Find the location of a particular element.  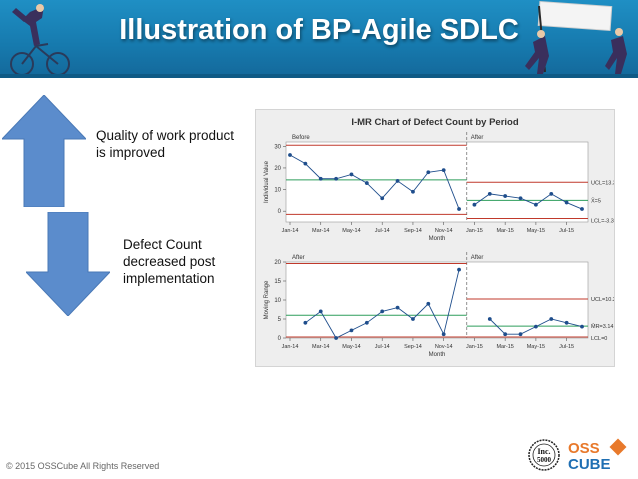

header-divider is located at coordinates (319, 76).